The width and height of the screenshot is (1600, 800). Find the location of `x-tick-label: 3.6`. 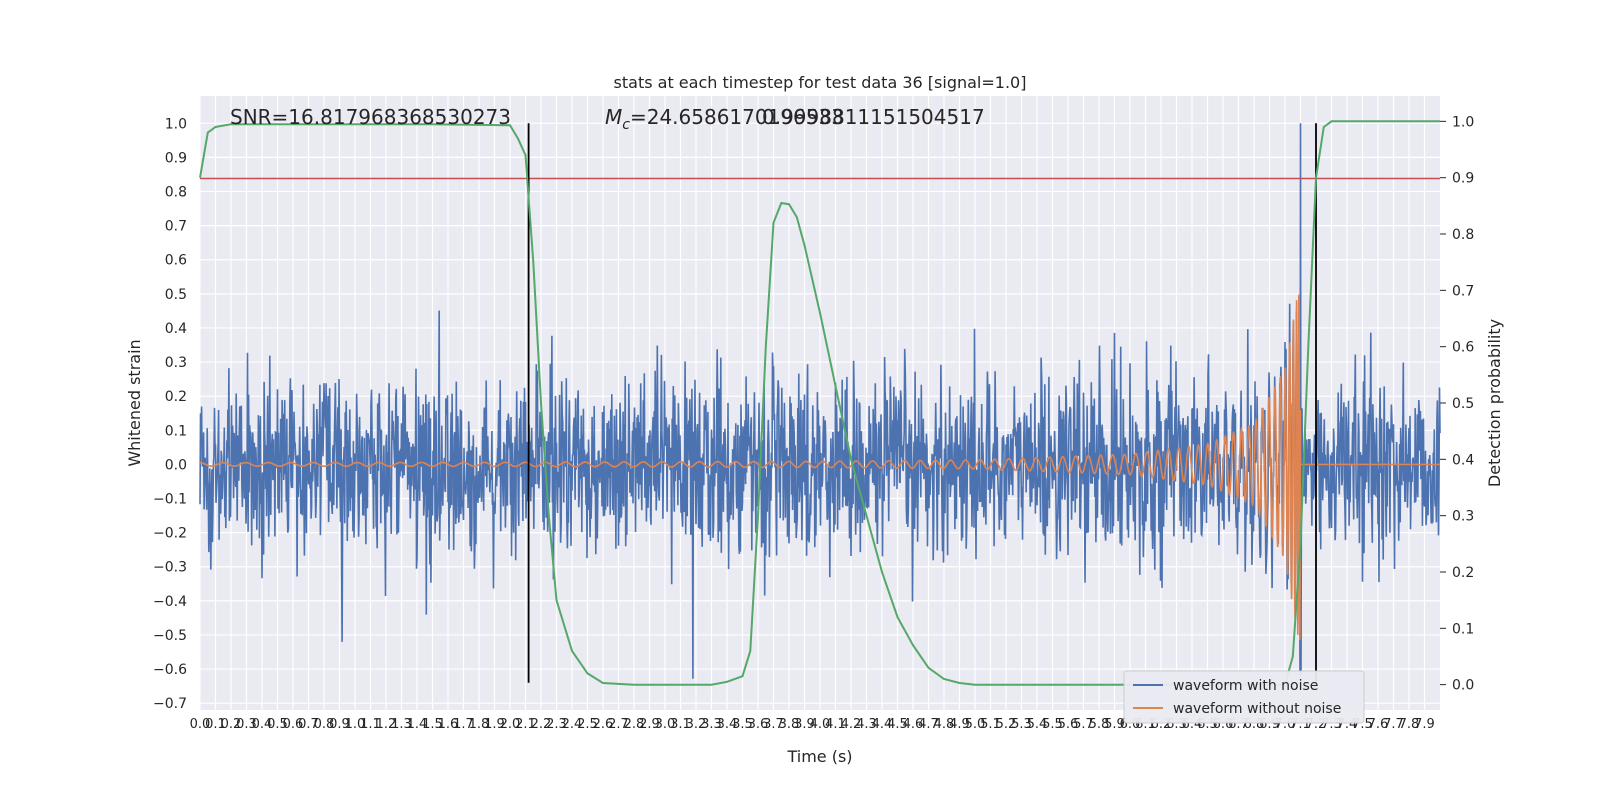

x-tick-label: 3.6 is located at coordinates (758, 724).